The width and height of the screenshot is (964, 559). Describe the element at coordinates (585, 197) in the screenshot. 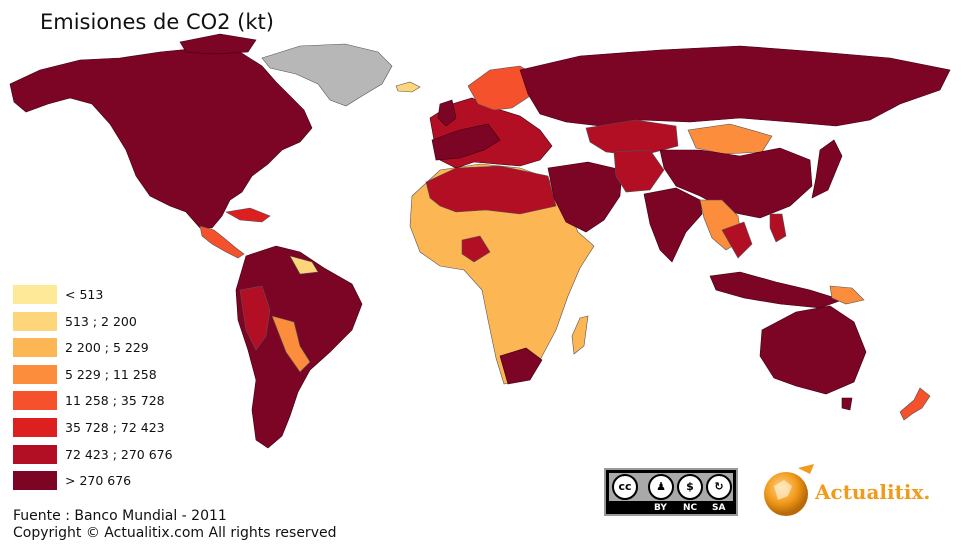

I see `region-middle-east` at that location.